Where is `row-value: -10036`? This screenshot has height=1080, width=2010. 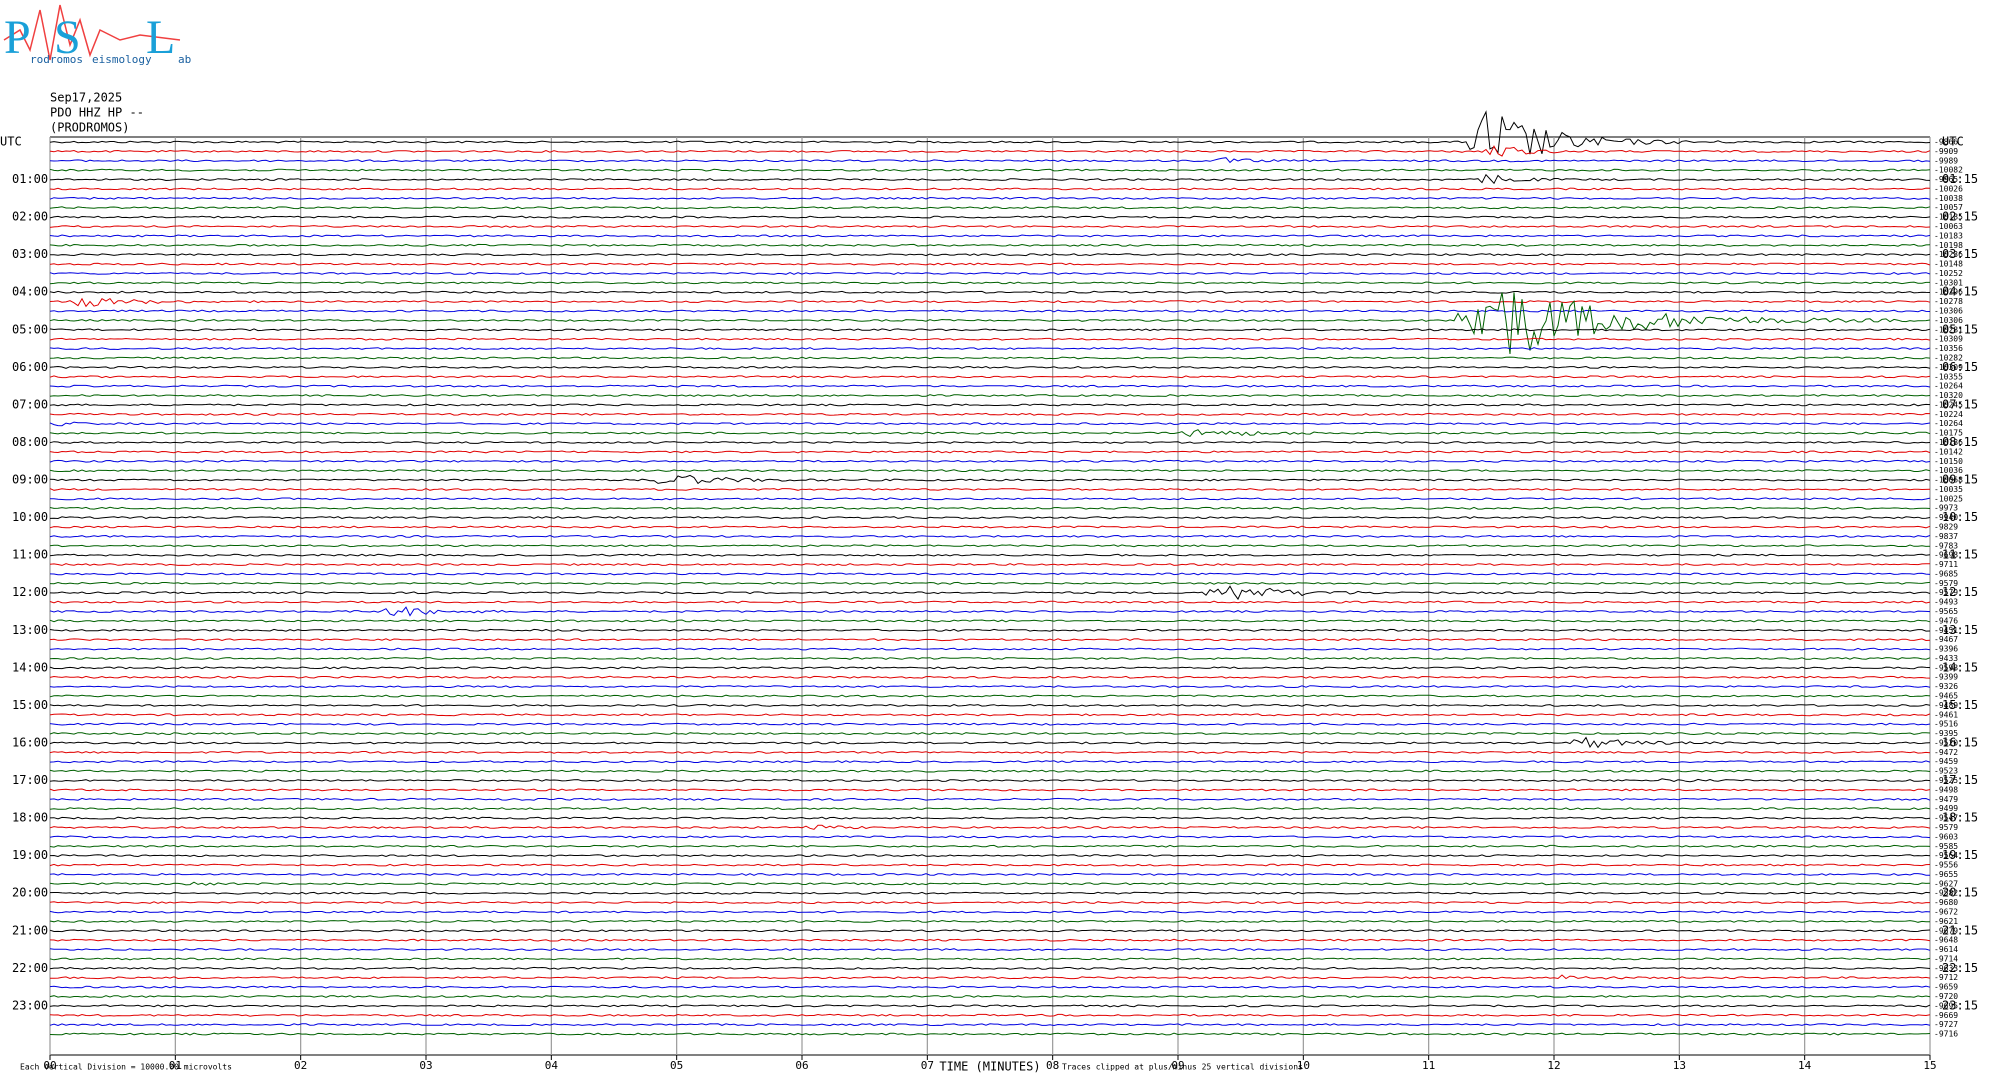
row-value: -10036 is located at coordinates (1948, 470).